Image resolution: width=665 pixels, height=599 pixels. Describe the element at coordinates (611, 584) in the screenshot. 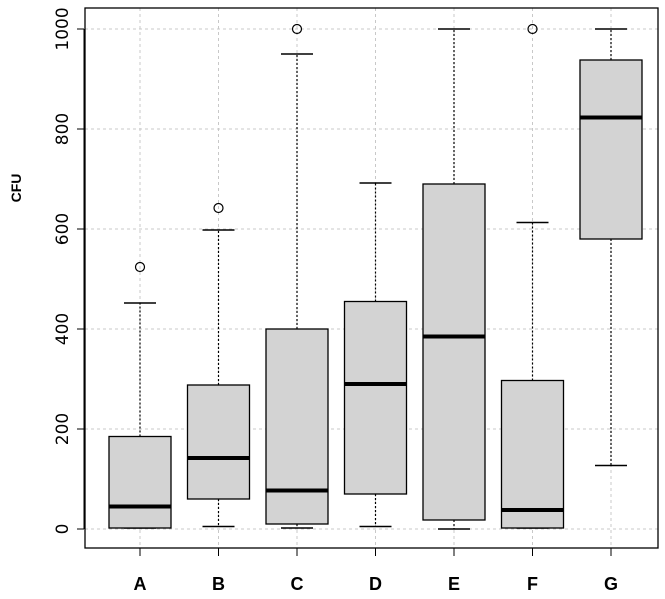

I see `x-tick-label-G: G` at that location.